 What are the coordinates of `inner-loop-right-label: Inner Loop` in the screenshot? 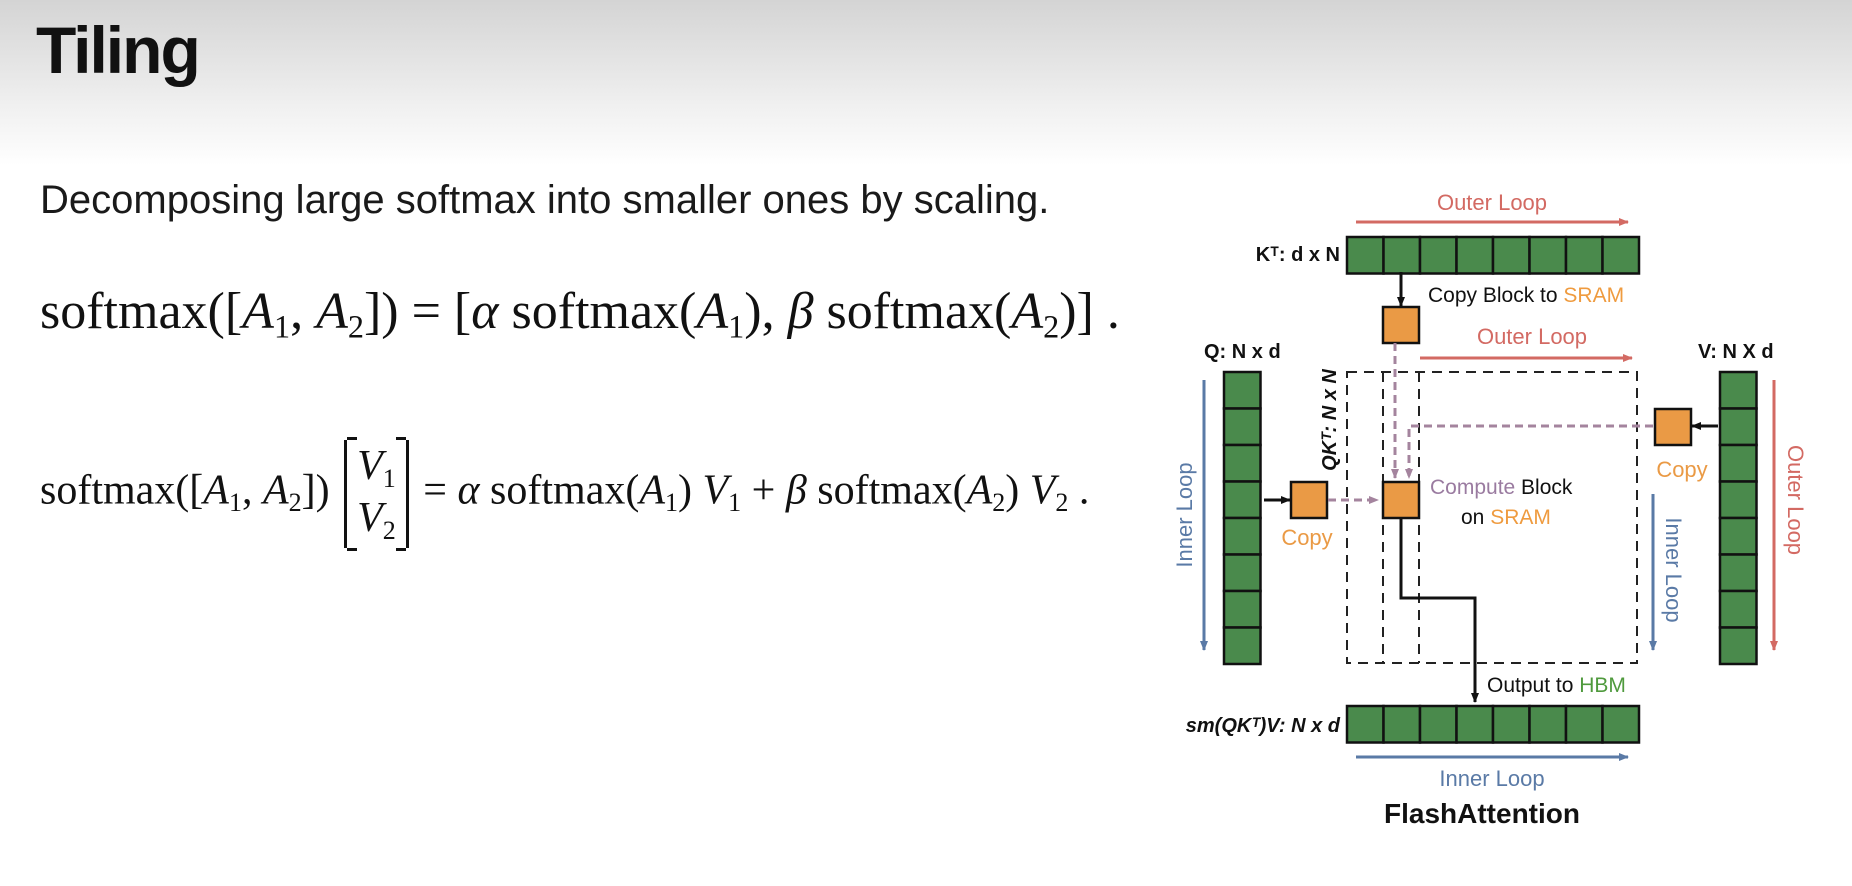 It's located at (1673, 569).